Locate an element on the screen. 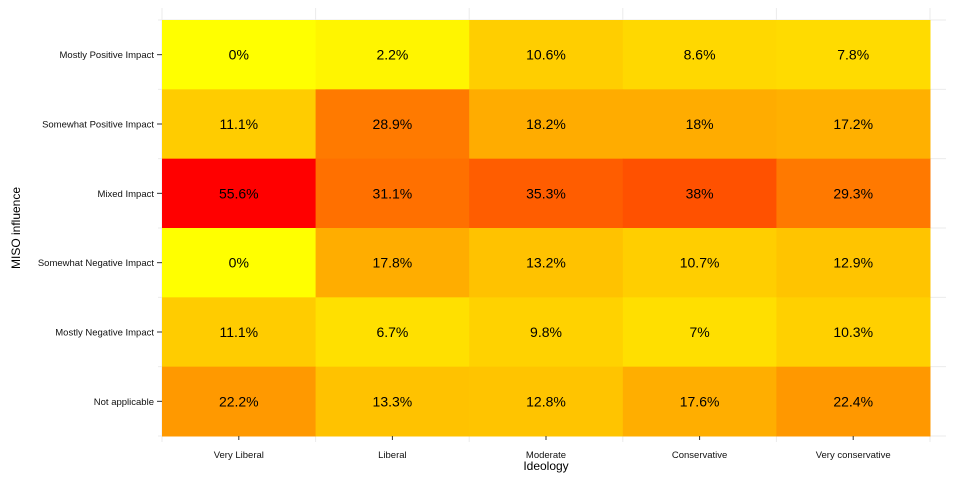 This screenshot has height=480, width=960. cell-value-label: 38% is located at coordinates (700, 193).